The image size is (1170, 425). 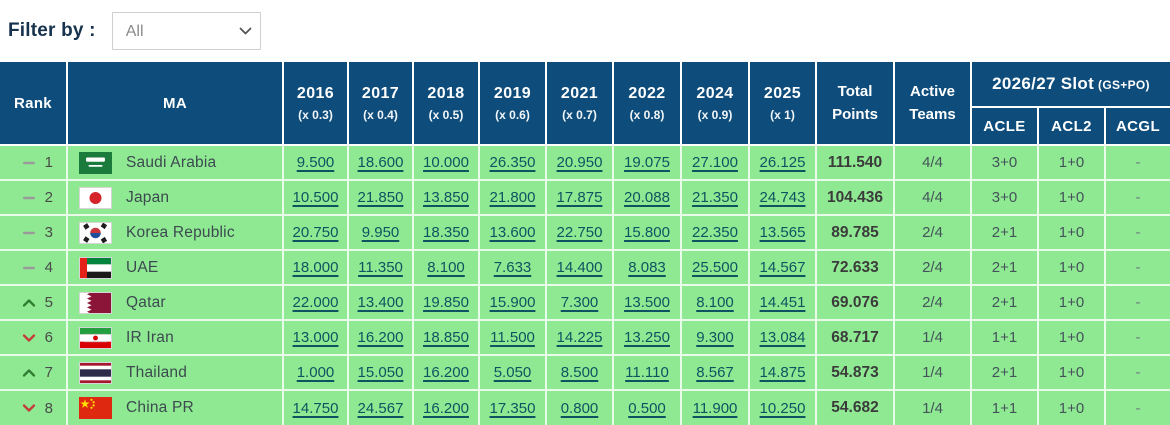 I want to click on score-link: 20.950, so click(x=579, y=162).